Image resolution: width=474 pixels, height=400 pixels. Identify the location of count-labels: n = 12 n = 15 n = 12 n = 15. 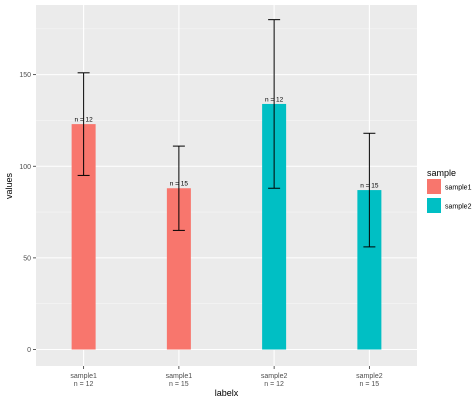
(226, 142).